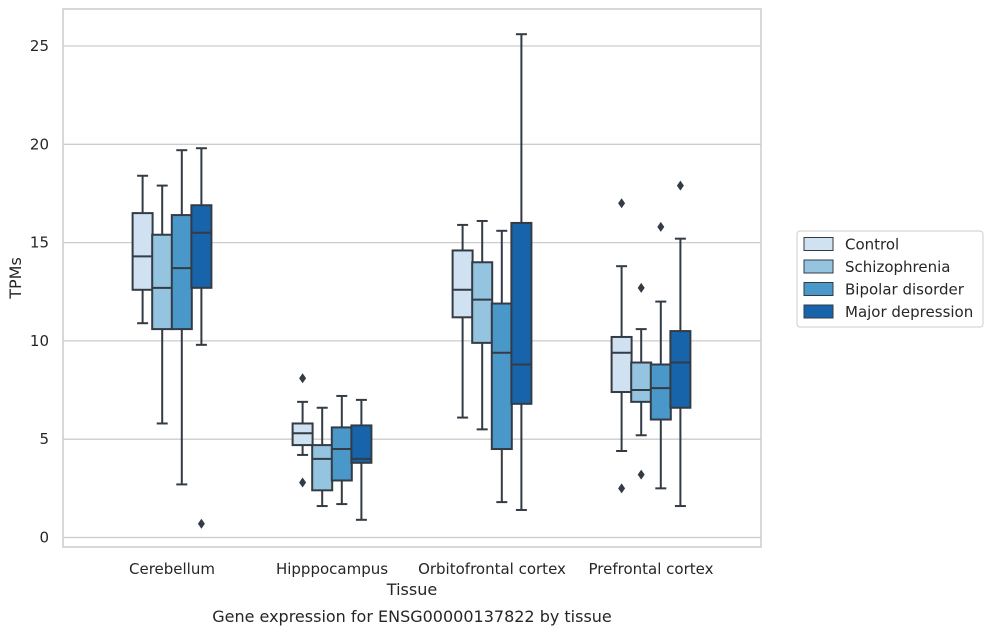 This screenshot has height=634, width=993. I want to click on x-tick-label: Orbitofrontal cortex, so click(492, 569).